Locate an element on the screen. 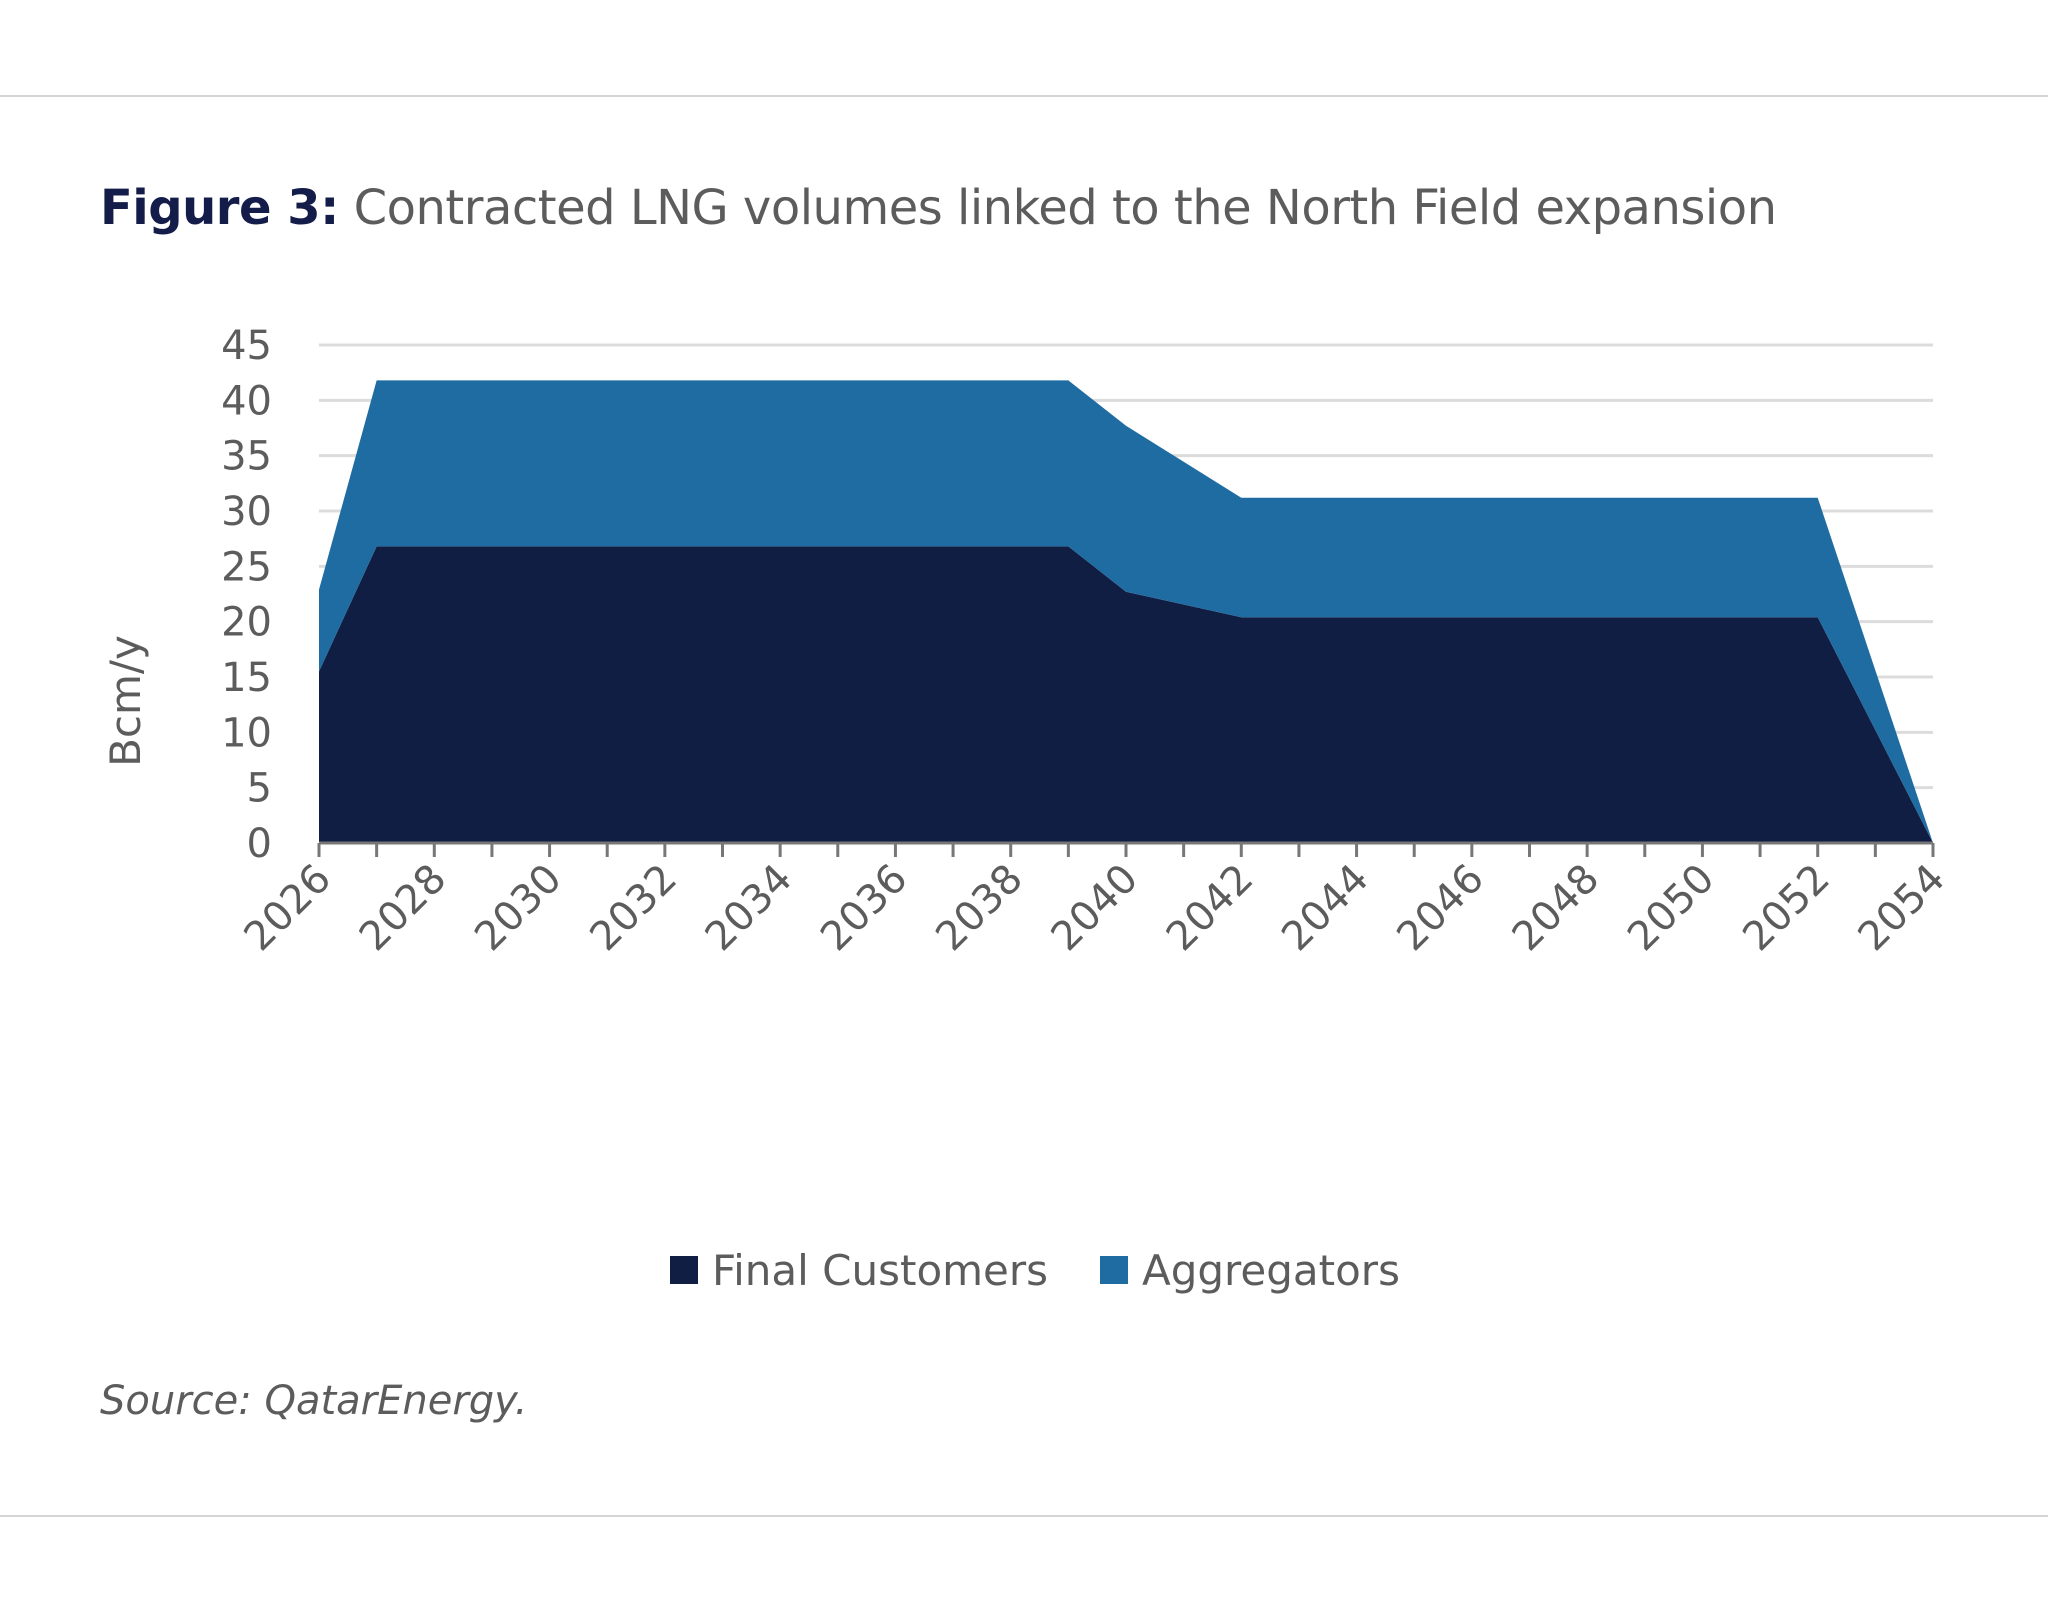  x-tick-label: 2026 is located at coordinates (288, 908).